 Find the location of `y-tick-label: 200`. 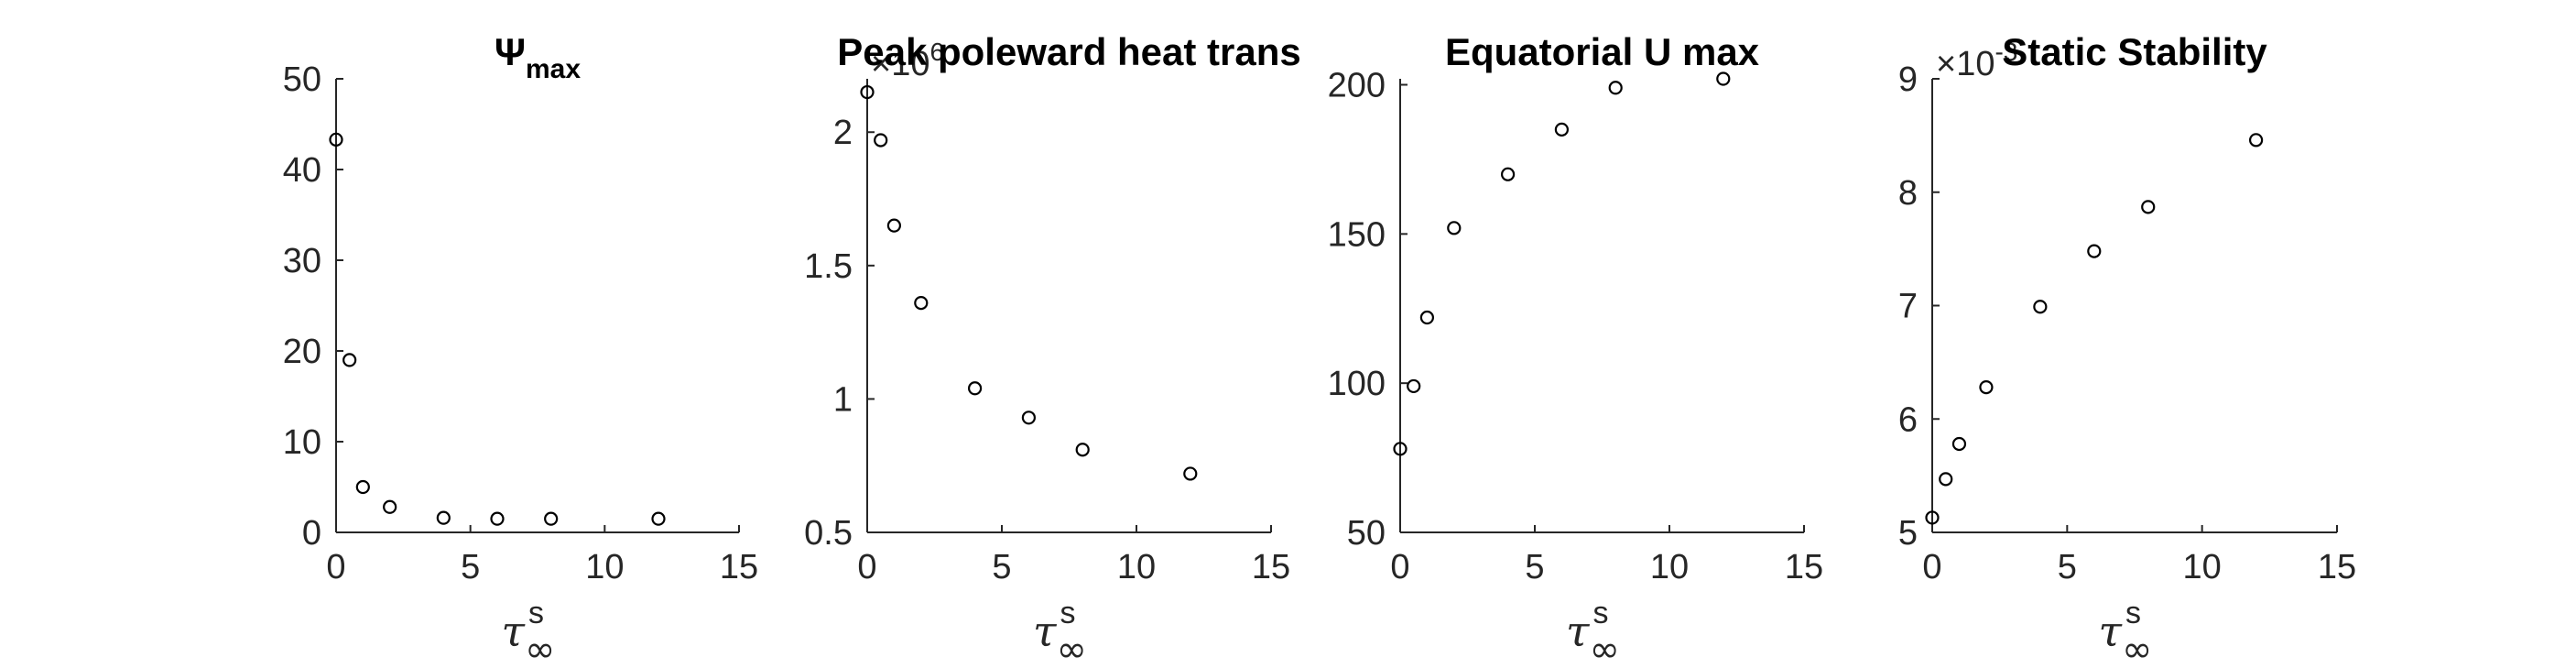

y-tick-label: 200 is located at coordinates (1357, 86).